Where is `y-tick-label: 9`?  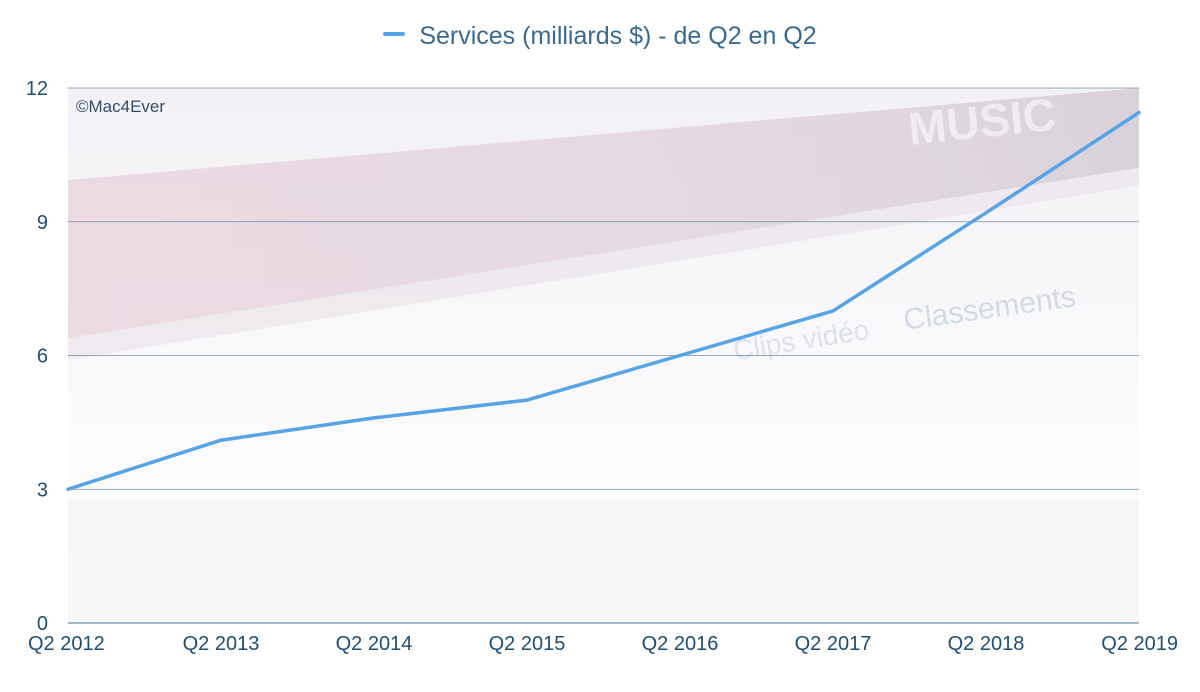 y-tick-label: 9 is located at coordinates (42, 223).